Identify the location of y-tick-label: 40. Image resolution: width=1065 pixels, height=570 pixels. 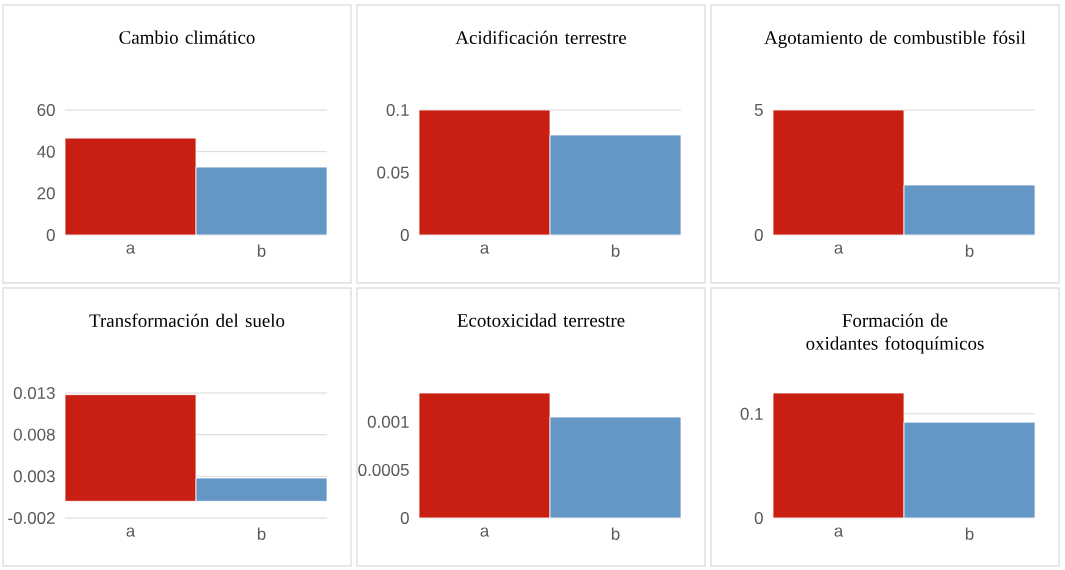
(46, 151).